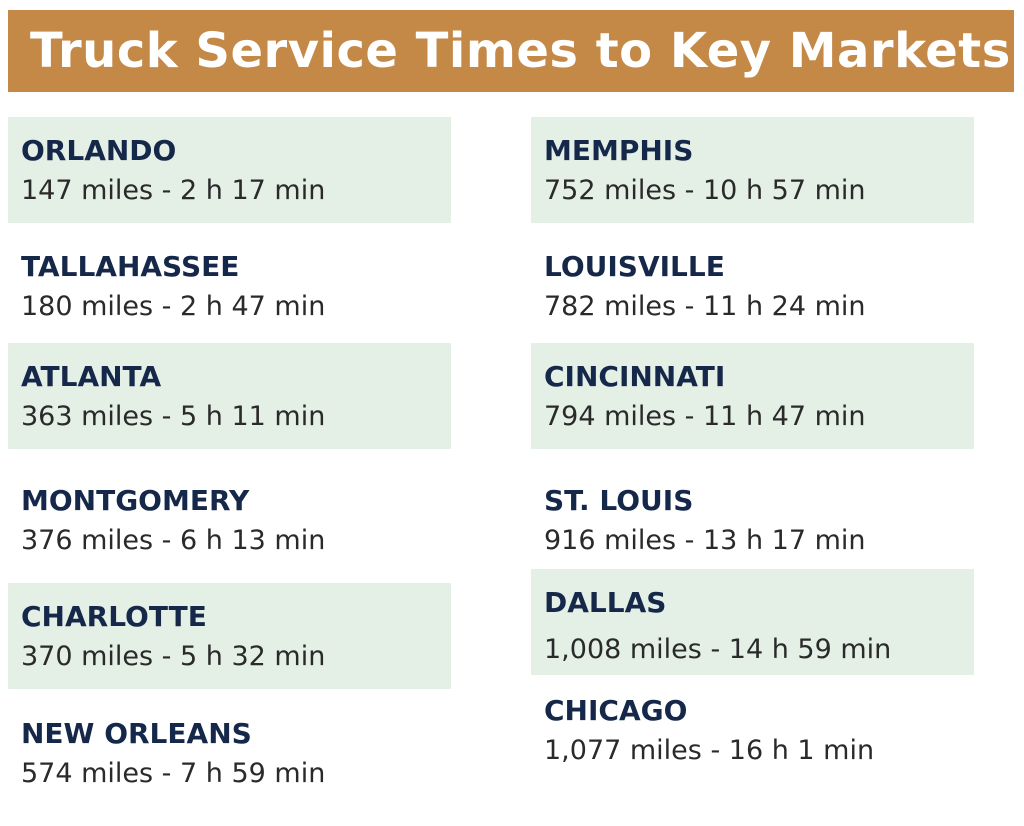 The height and width of the screenshot is (826, 1024). Describe the element at coordinates (752, 520) in the screenshot. I see `market-card-st-louis: ST. LOUIS 916 miles - 13 h 17 min` at that location.